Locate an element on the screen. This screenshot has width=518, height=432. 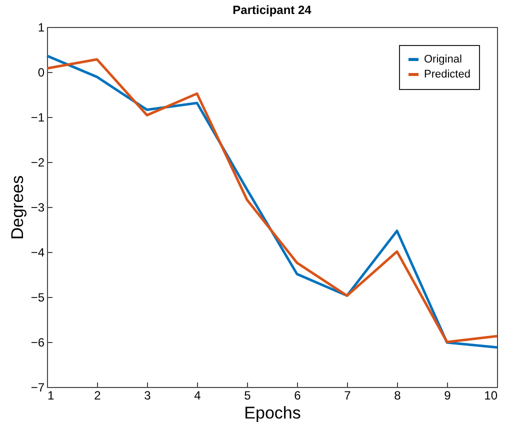
x-tick-label: 9 is located at coordinates (448, 395).